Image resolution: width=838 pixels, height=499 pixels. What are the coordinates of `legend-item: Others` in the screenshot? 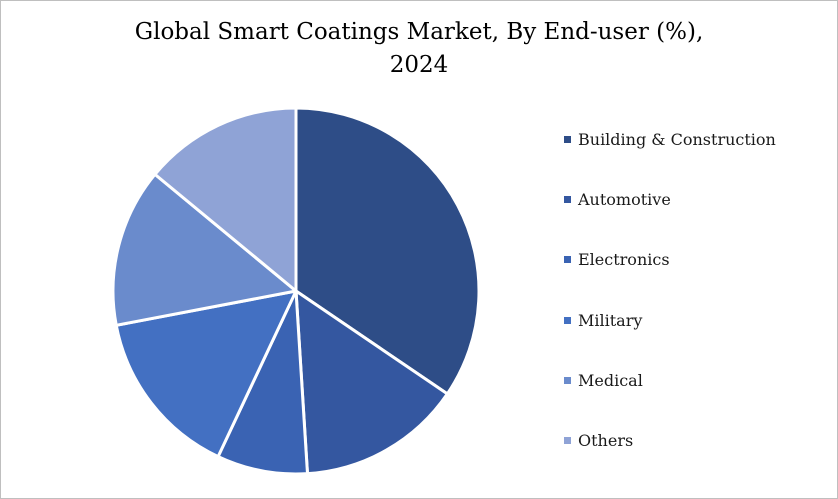 It's located at (668, 457).